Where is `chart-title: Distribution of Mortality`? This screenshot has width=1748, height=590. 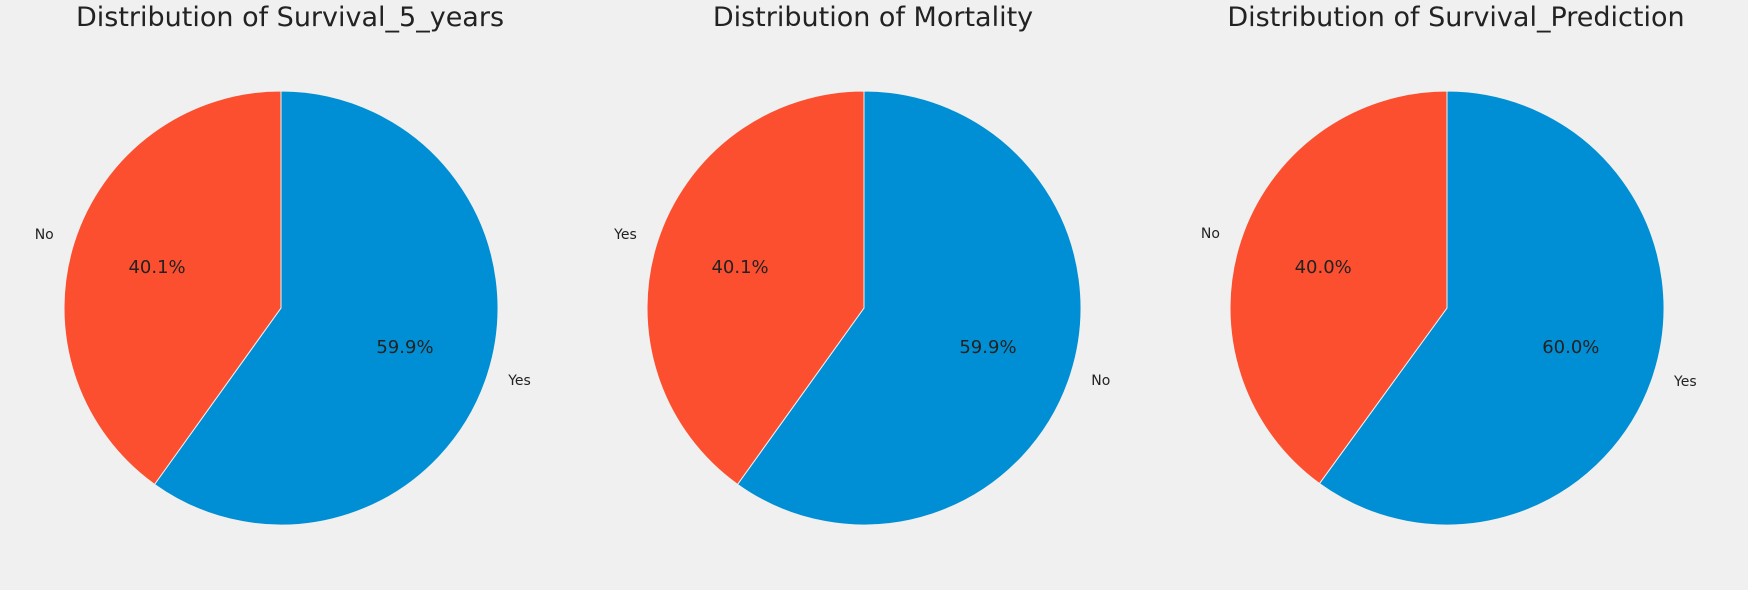 chart-title: Distribution of Mortality is located at coordinates (873, 17).